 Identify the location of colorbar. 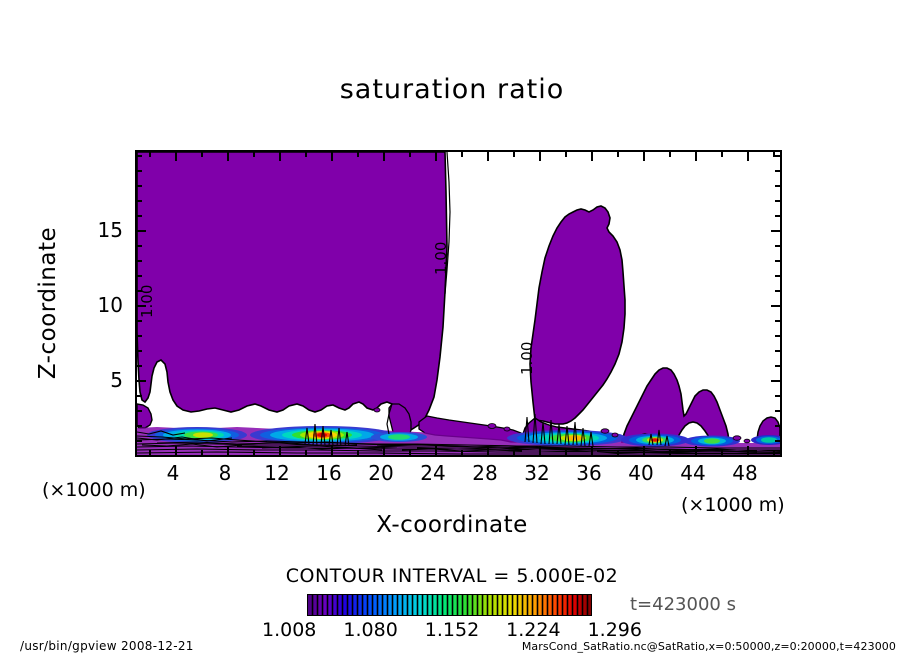
(449, 605).